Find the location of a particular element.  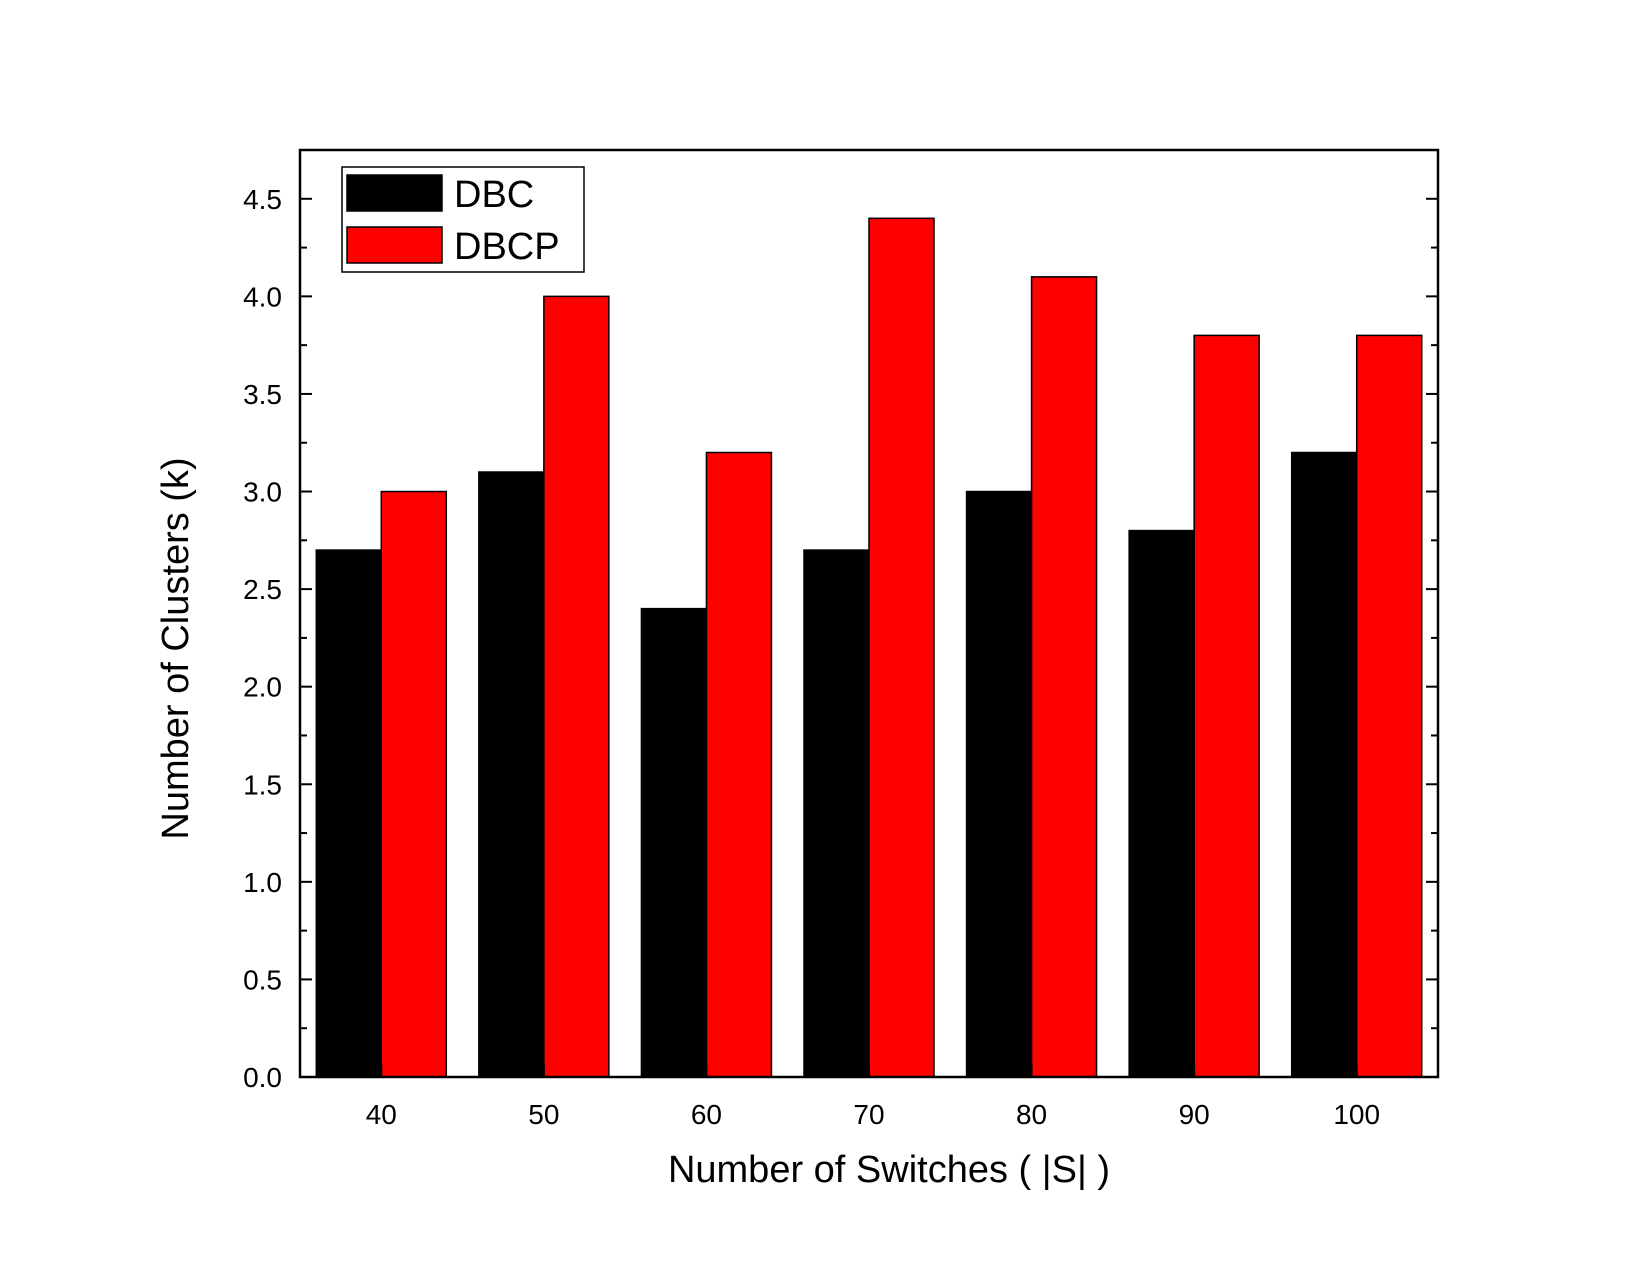

y-tick-label: 1.5 is located at coordinates (262, 784).